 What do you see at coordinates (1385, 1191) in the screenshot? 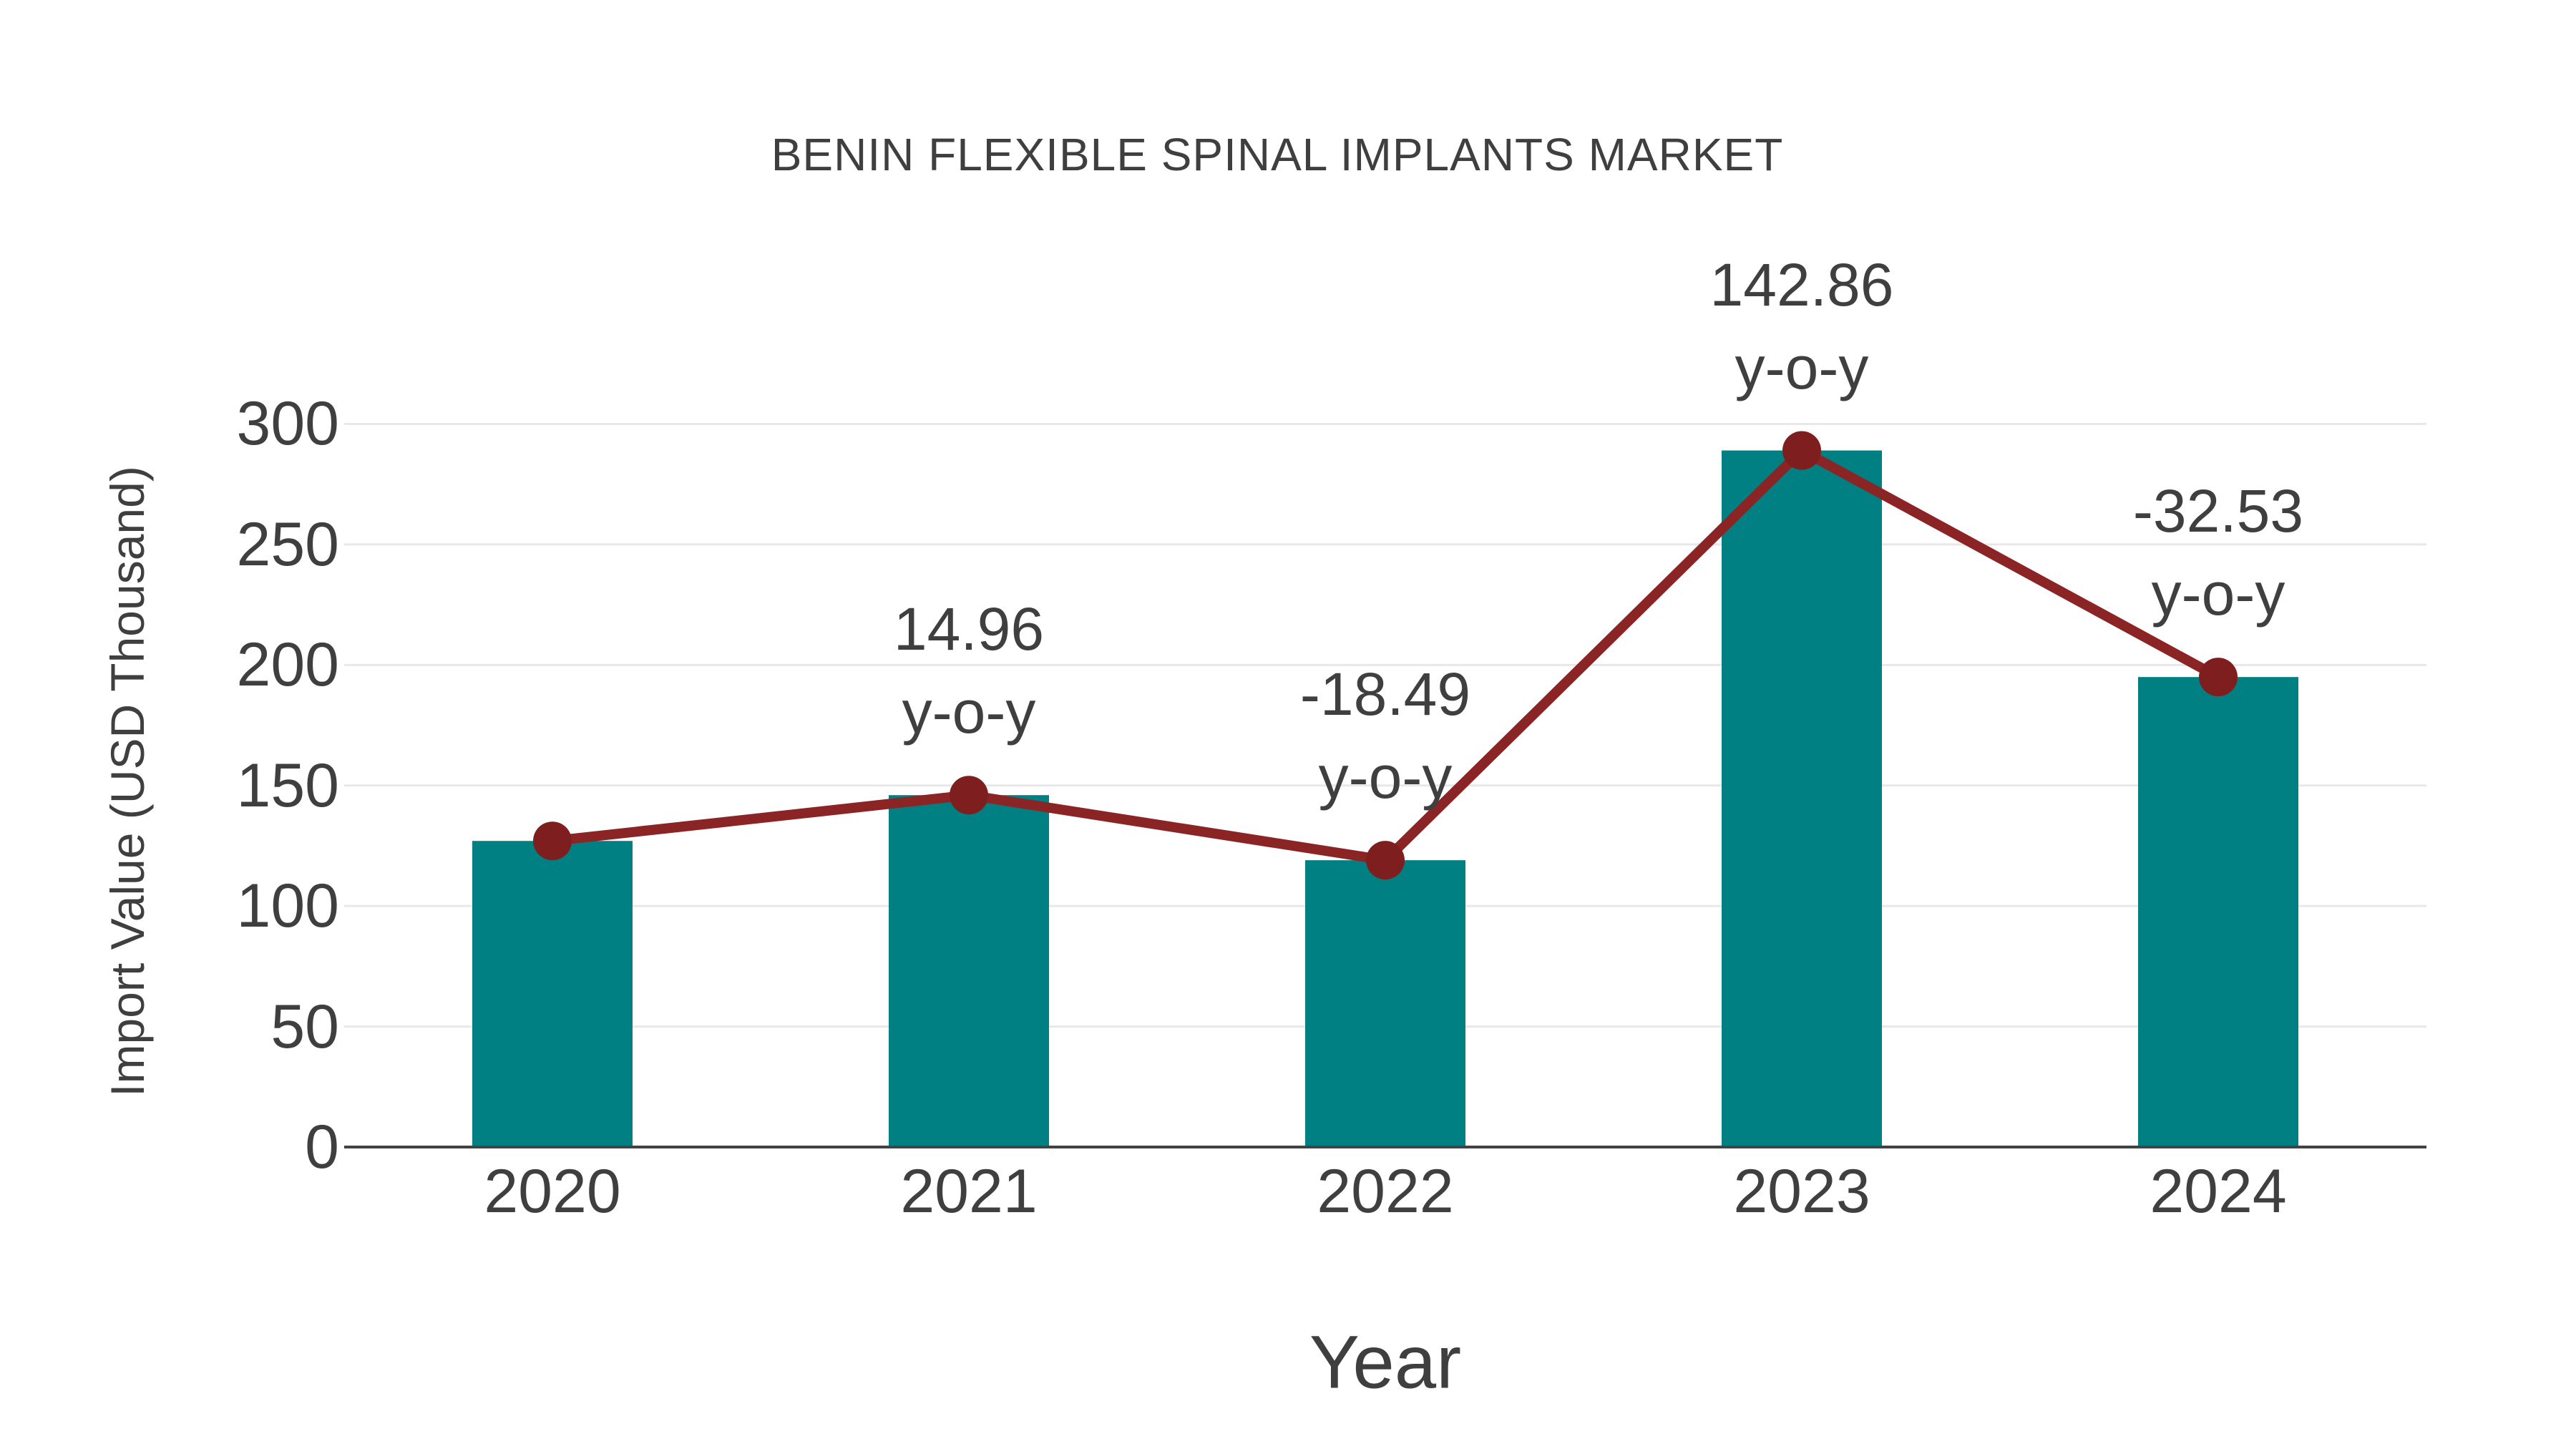
I see `x-tick-2022: 2022` at bounding box center [1385, 1191].